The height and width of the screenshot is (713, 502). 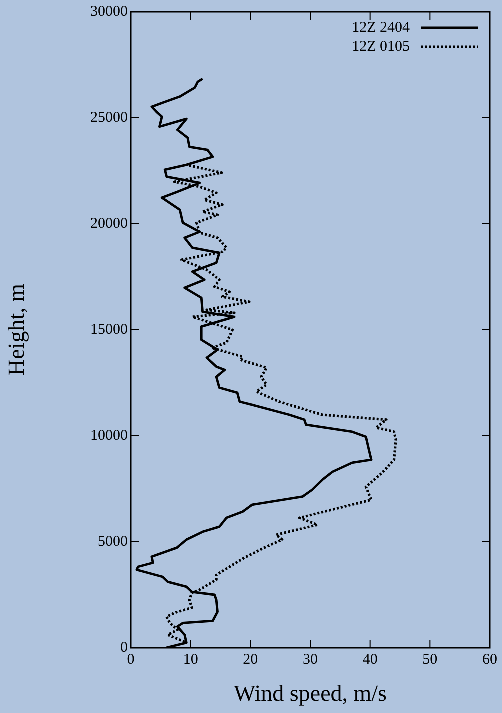 What do you see at coordinates (490, 660) in the screenshot?
I see `x-tick-label: 60` at bounding box center [490, 660].